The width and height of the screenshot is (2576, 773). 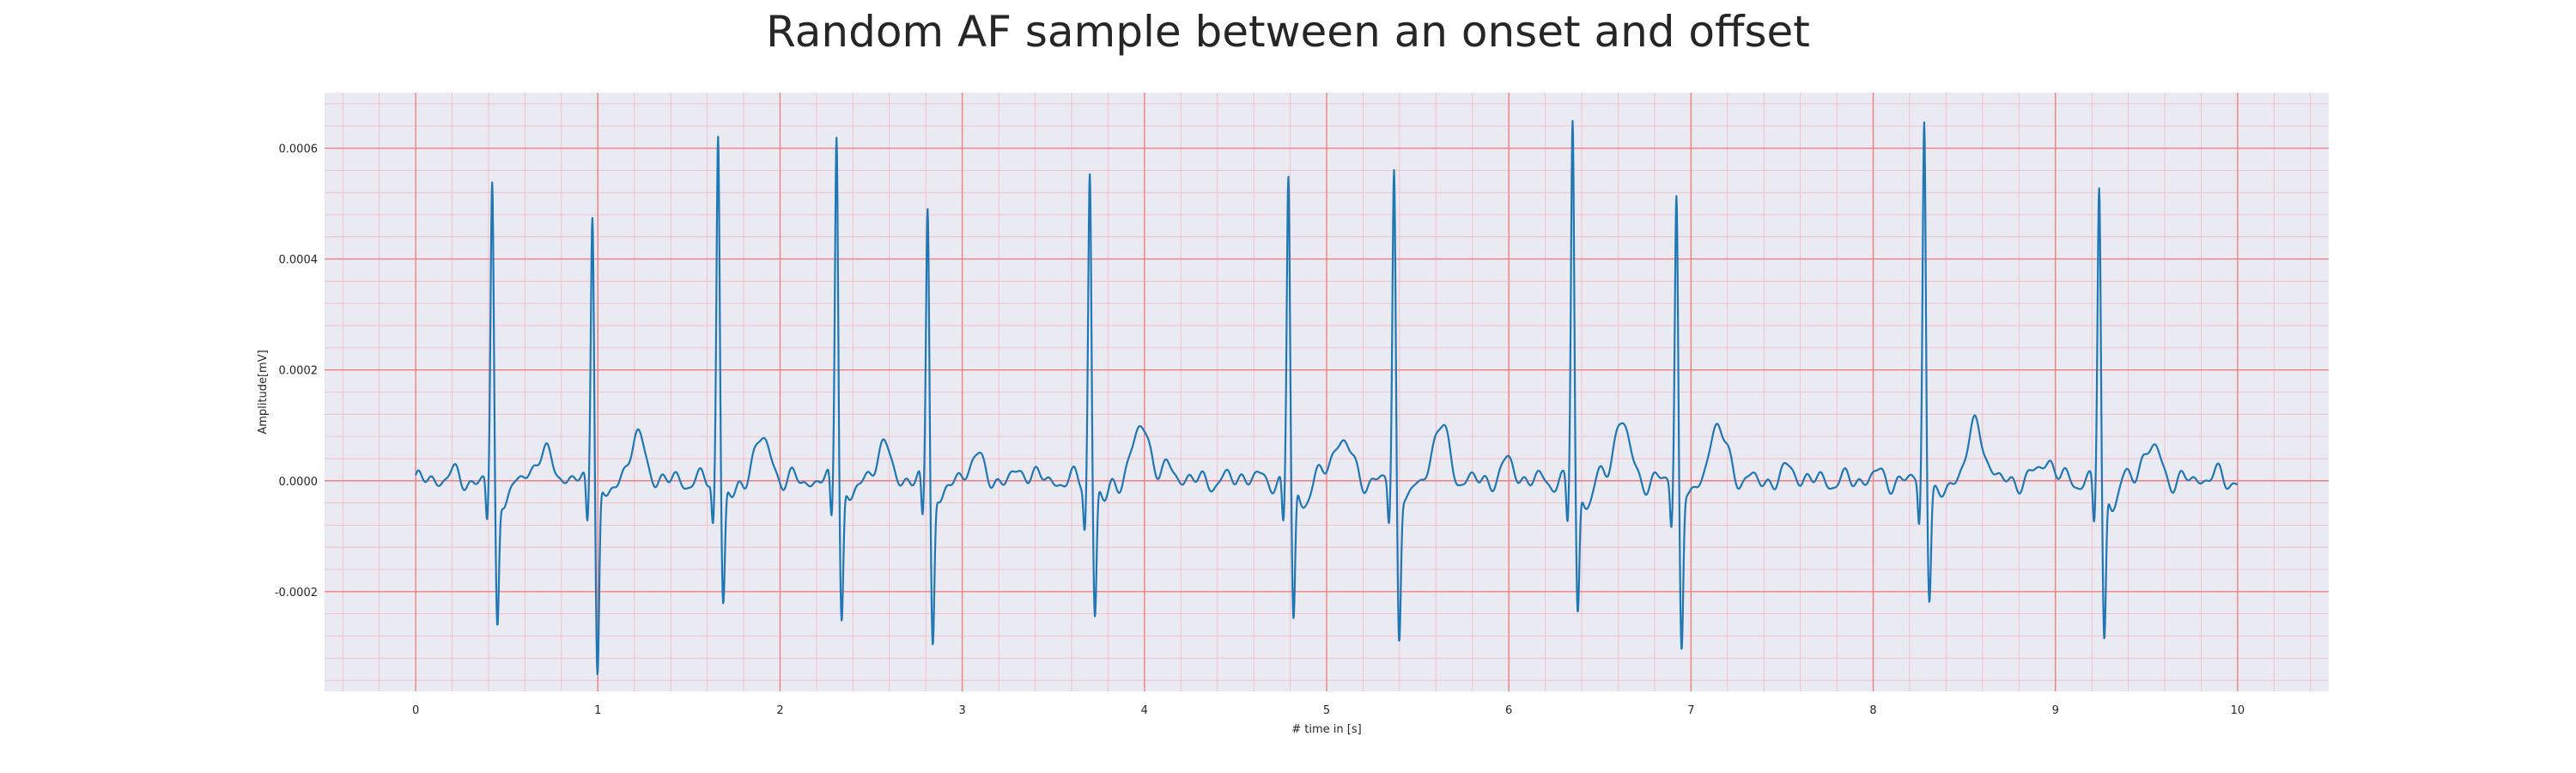 What do you see at coordinates (299, 483) in the screenshot?
I see `y-tick-label: 0.0000` at bounding box center [299, 483].